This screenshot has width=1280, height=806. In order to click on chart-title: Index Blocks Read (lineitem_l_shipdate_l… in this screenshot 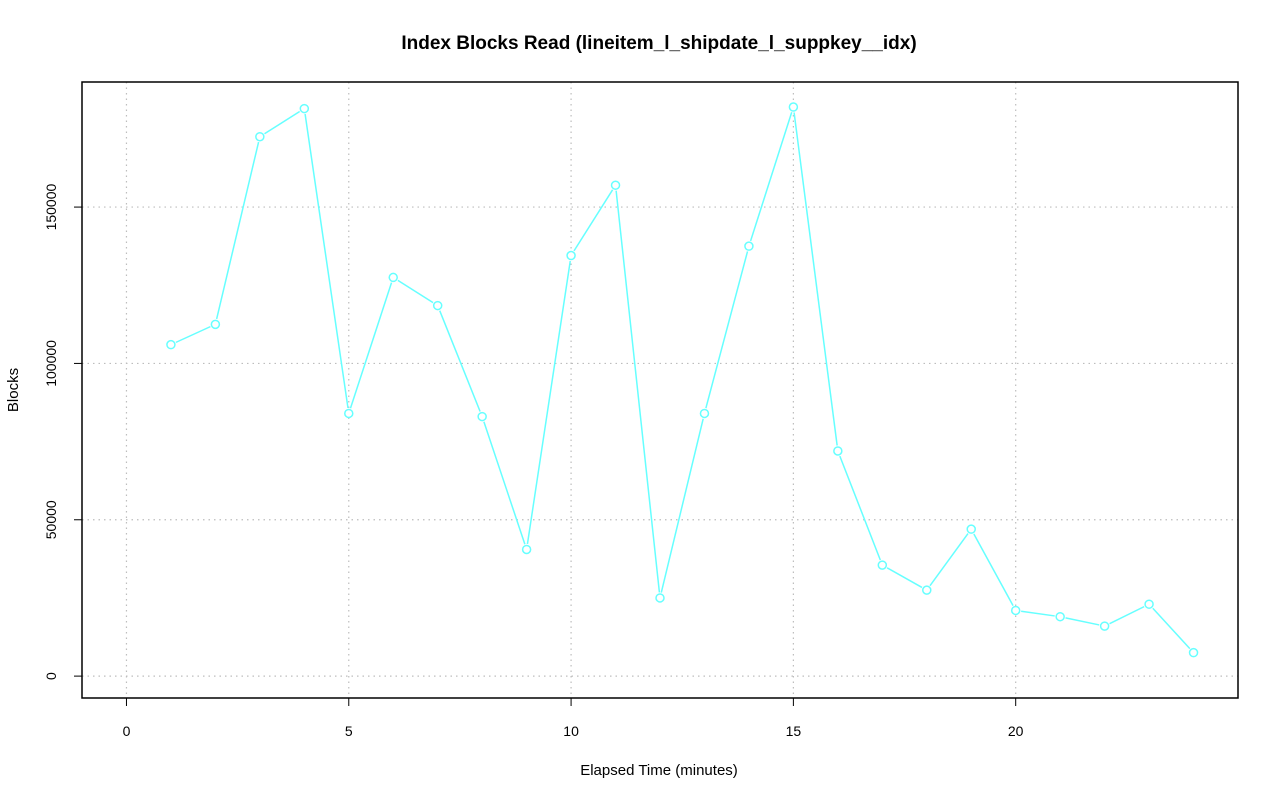, I will do `click(658, 43)`.